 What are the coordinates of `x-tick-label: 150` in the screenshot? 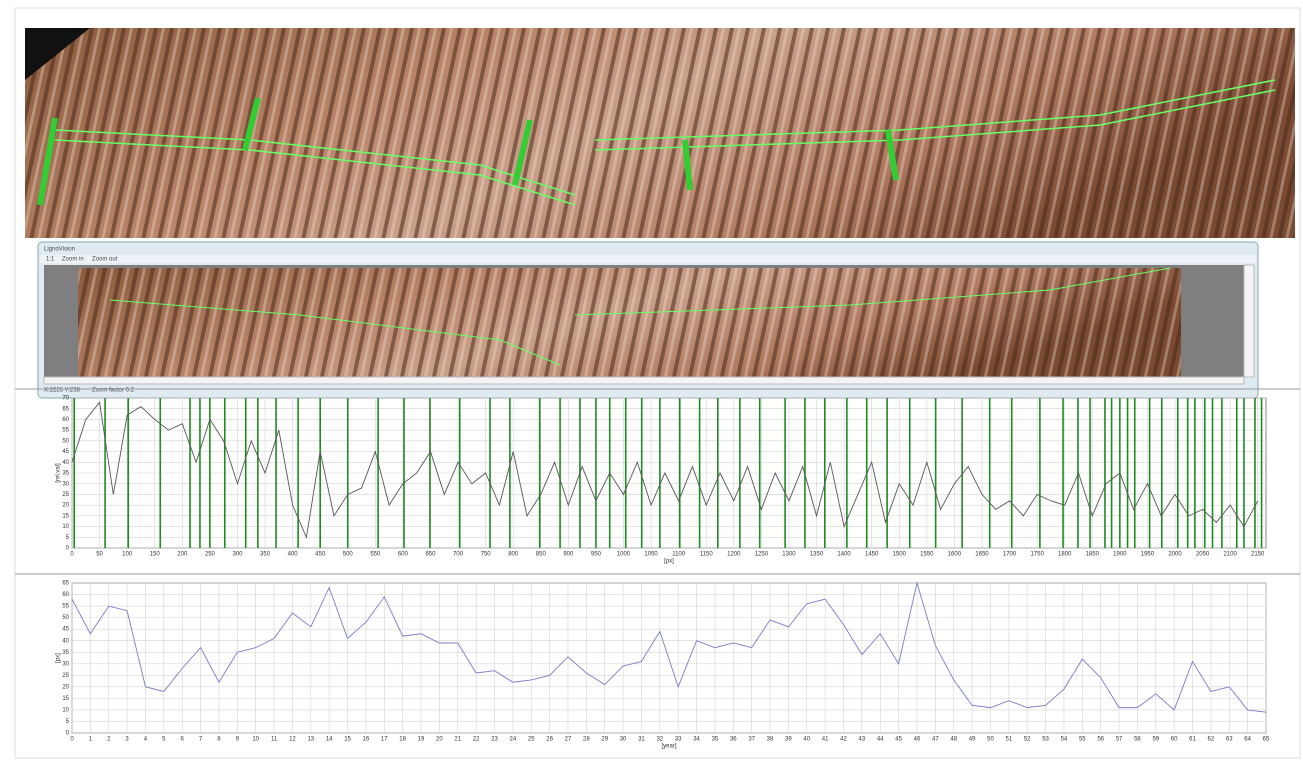 It's located at (155, 555).